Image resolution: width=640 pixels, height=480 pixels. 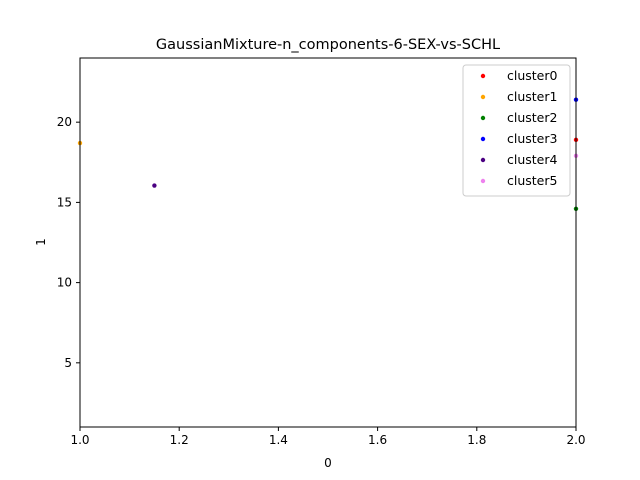 What do you see at coordinates (575, 440) in the screenshot?
I see `x-tick-label: 2.0` at bounding box center [575, 440].